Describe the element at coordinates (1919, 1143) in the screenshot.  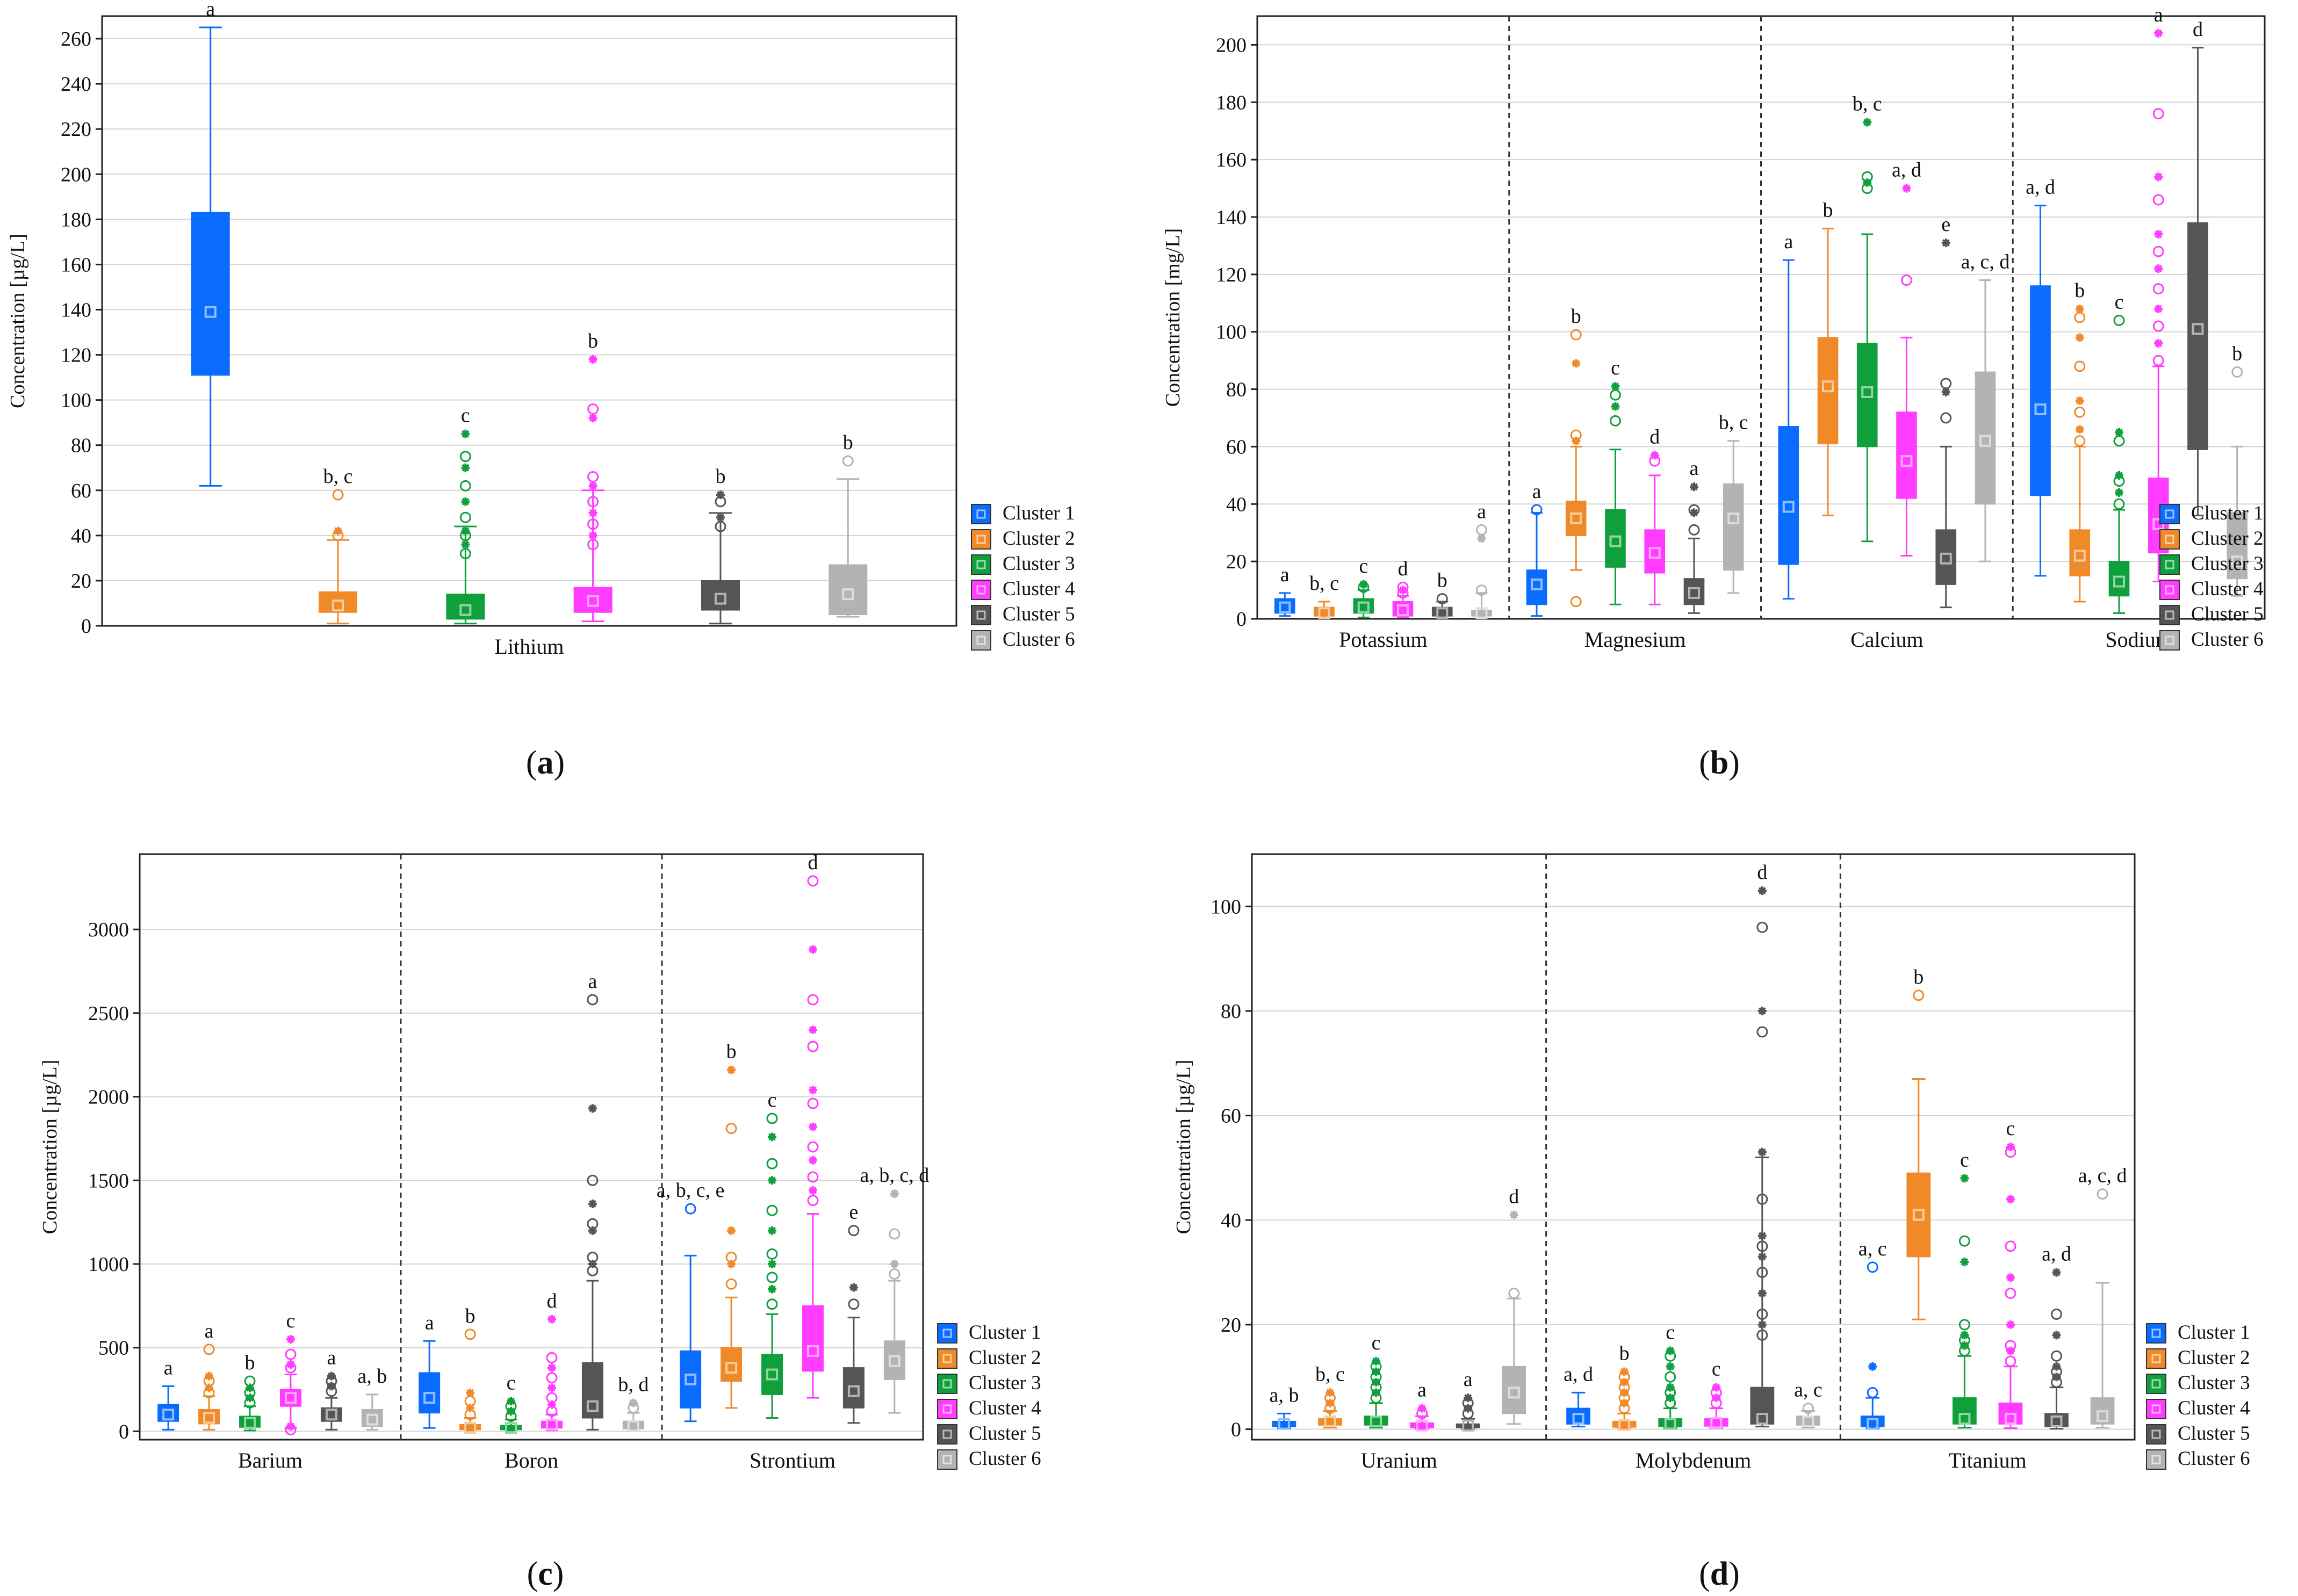
I see `box-titanium-cluster-2: b` at that location.